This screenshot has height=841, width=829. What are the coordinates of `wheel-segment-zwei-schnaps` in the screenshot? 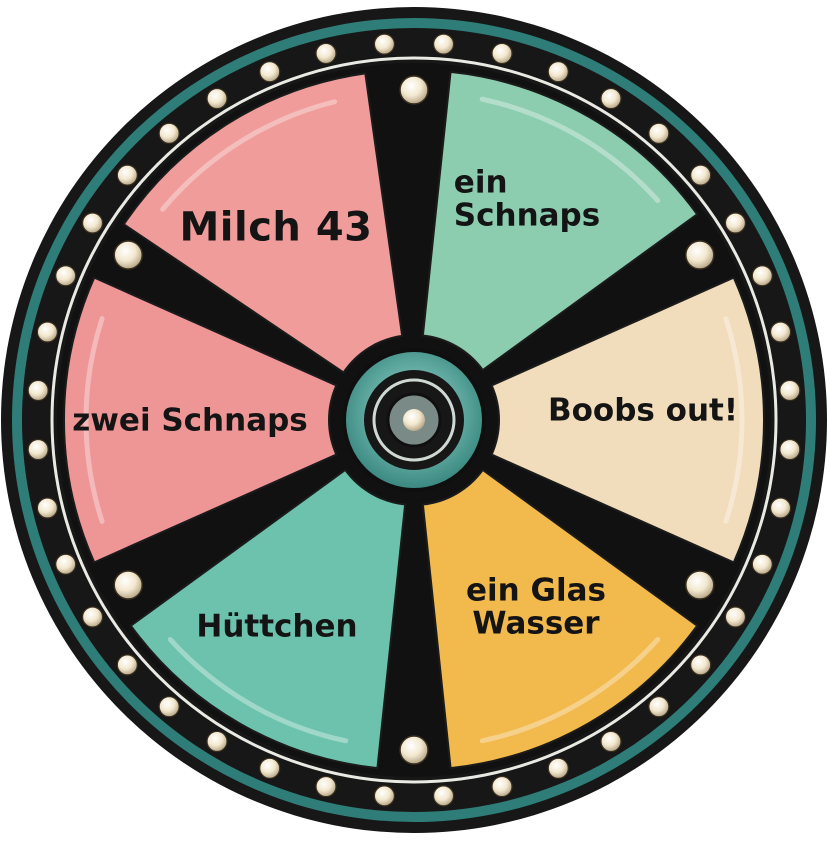 It's located at (200, 420).